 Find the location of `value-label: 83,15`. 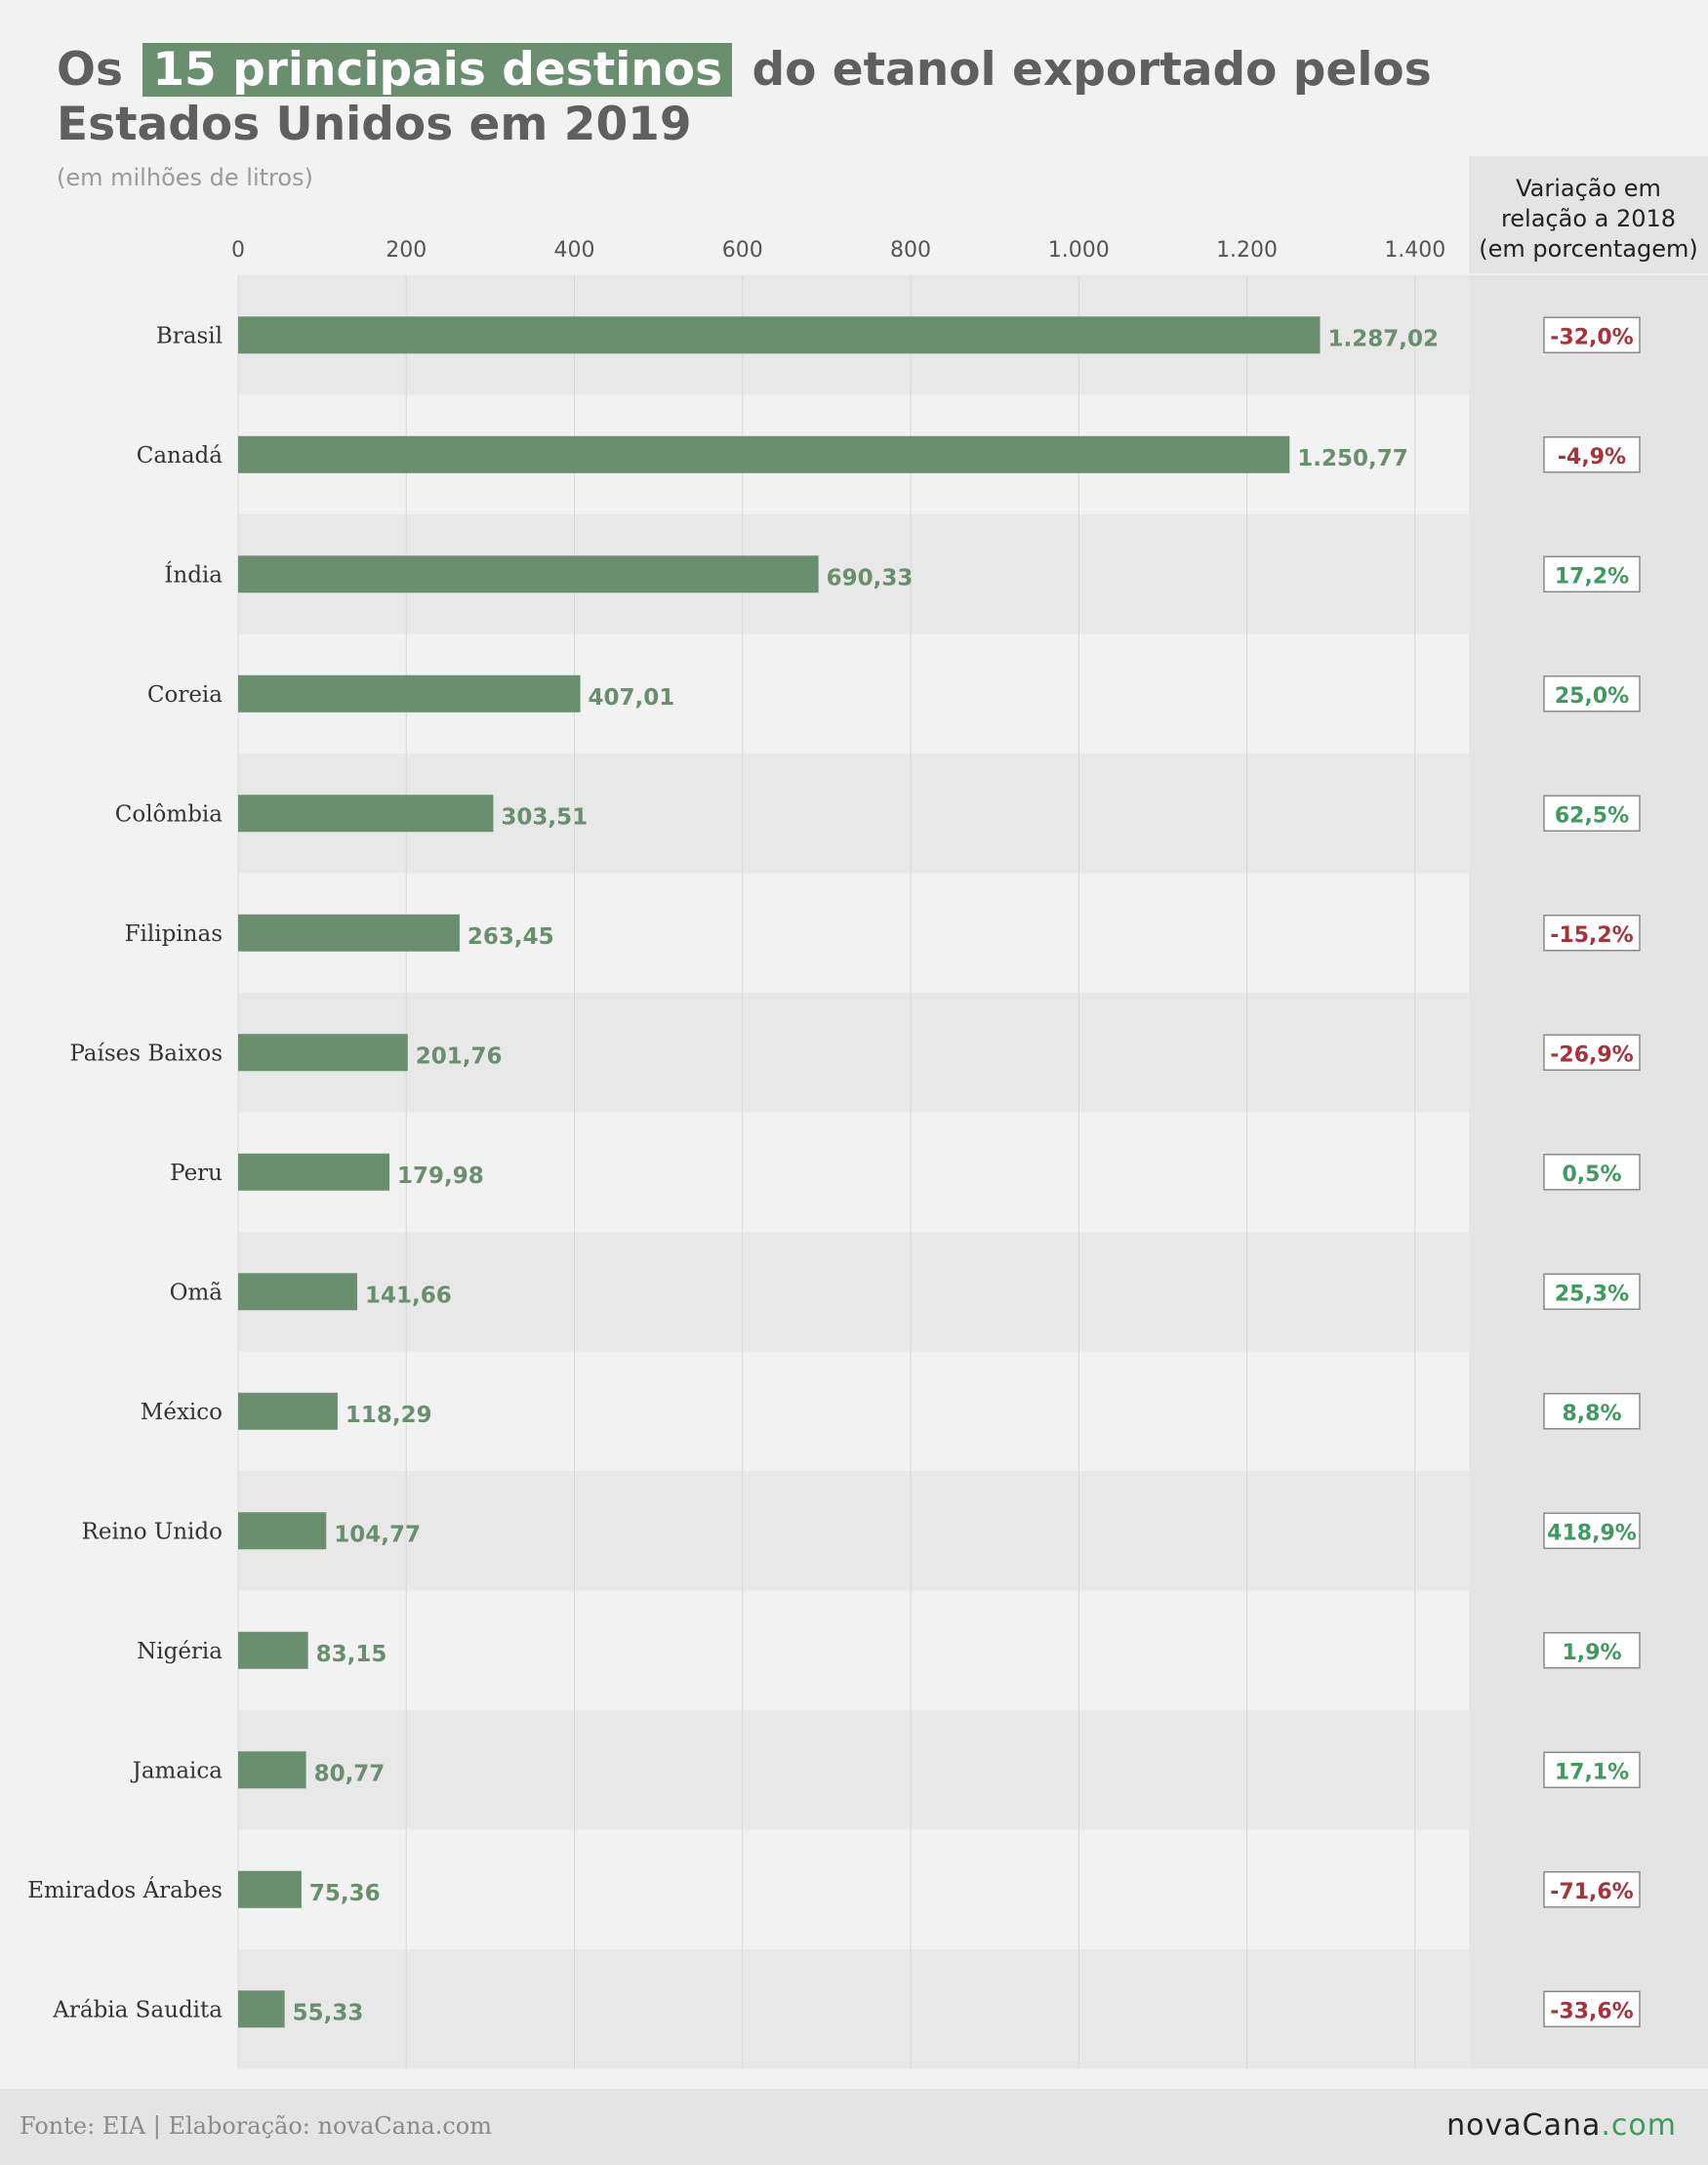

value-label: 83,15 is located at coordinates (351, 1654).